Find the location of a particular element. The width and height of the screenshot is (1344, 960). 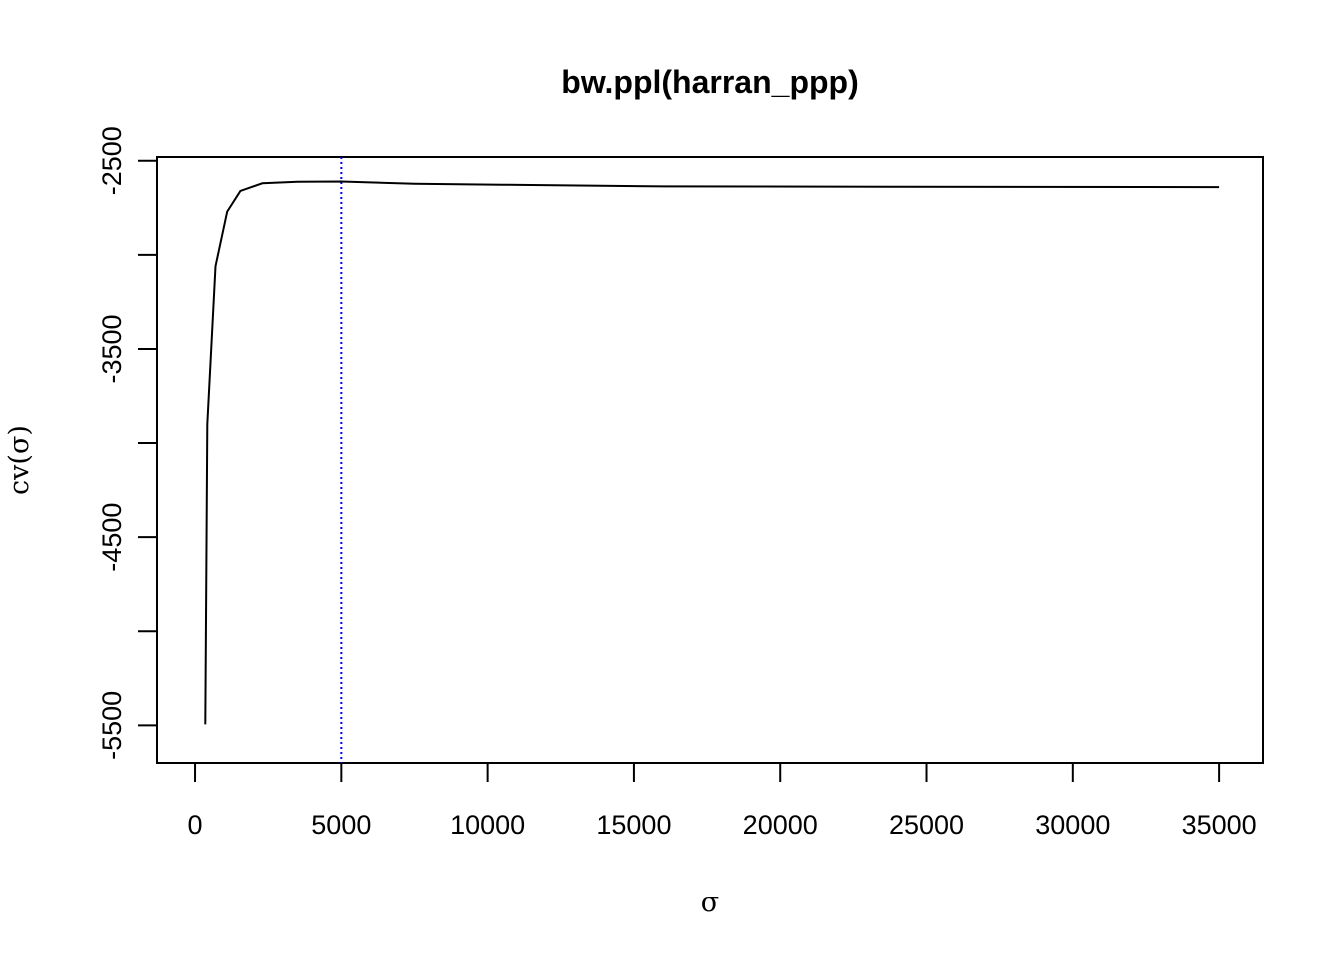

x-tick-label: 15000 is located at coordinates (633, 825).